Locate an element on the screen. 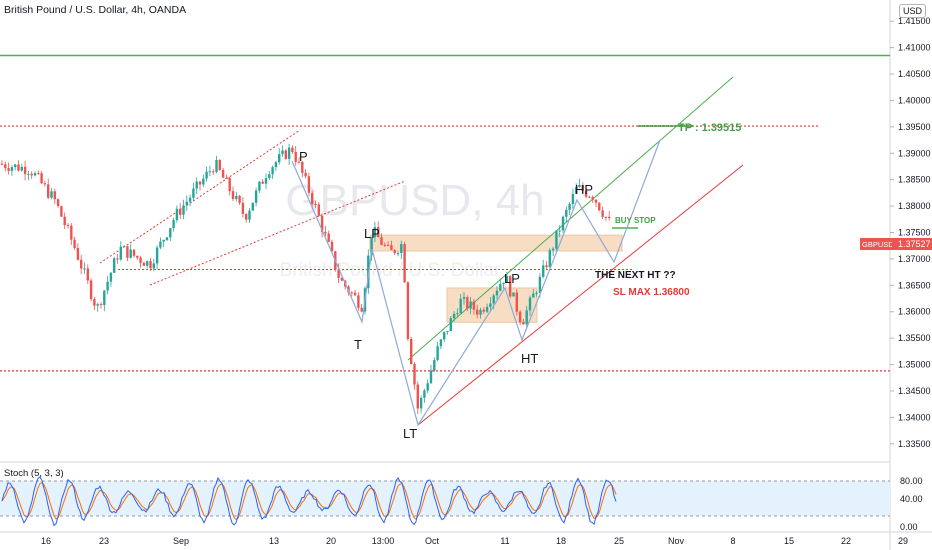 Image resolution: width=932 pixels, height=550 pixels. currency-button: USD is located at coordinates (912, 11).